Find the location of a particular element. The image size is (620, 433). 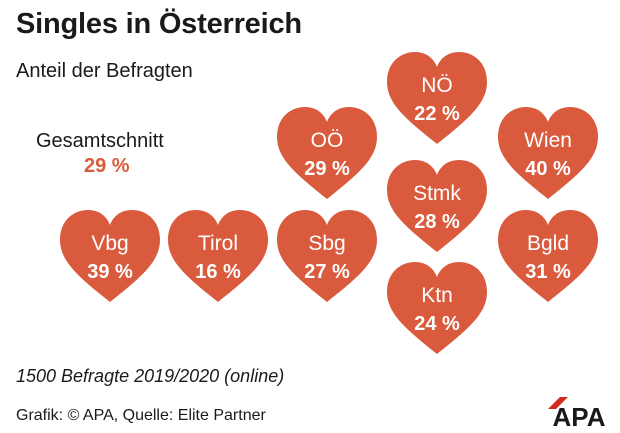

heart-category-label: Wien is located at coordinates (548, 140).